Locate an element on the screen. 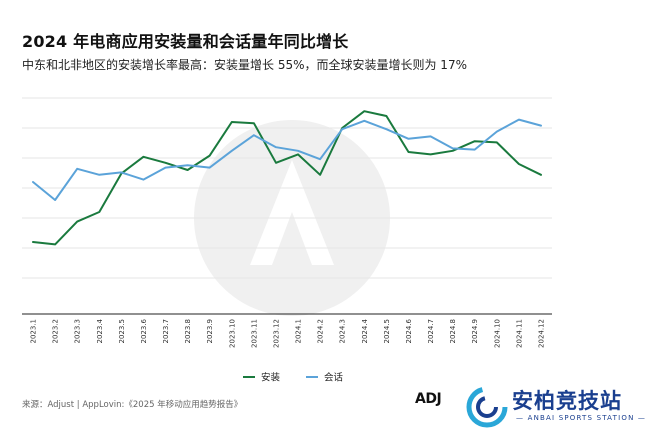 The height and width of the screenshot is (433, 650). x-tick-label: 2024.11 is located at coordinates (519, 333).